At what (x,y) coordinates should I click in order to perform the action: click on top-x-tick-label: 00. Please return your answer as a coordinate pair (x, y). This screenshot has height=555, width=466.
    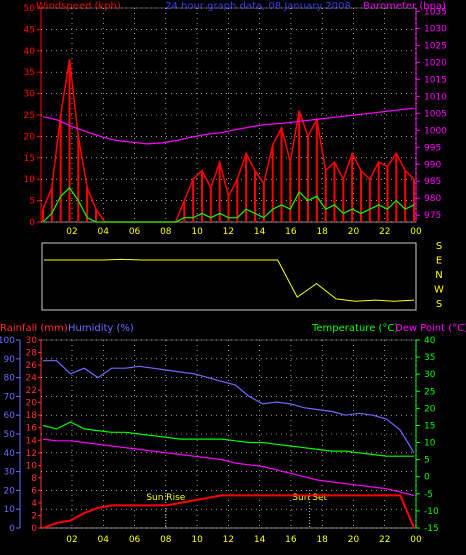
    Looking at the image, I should click on (416, 232).